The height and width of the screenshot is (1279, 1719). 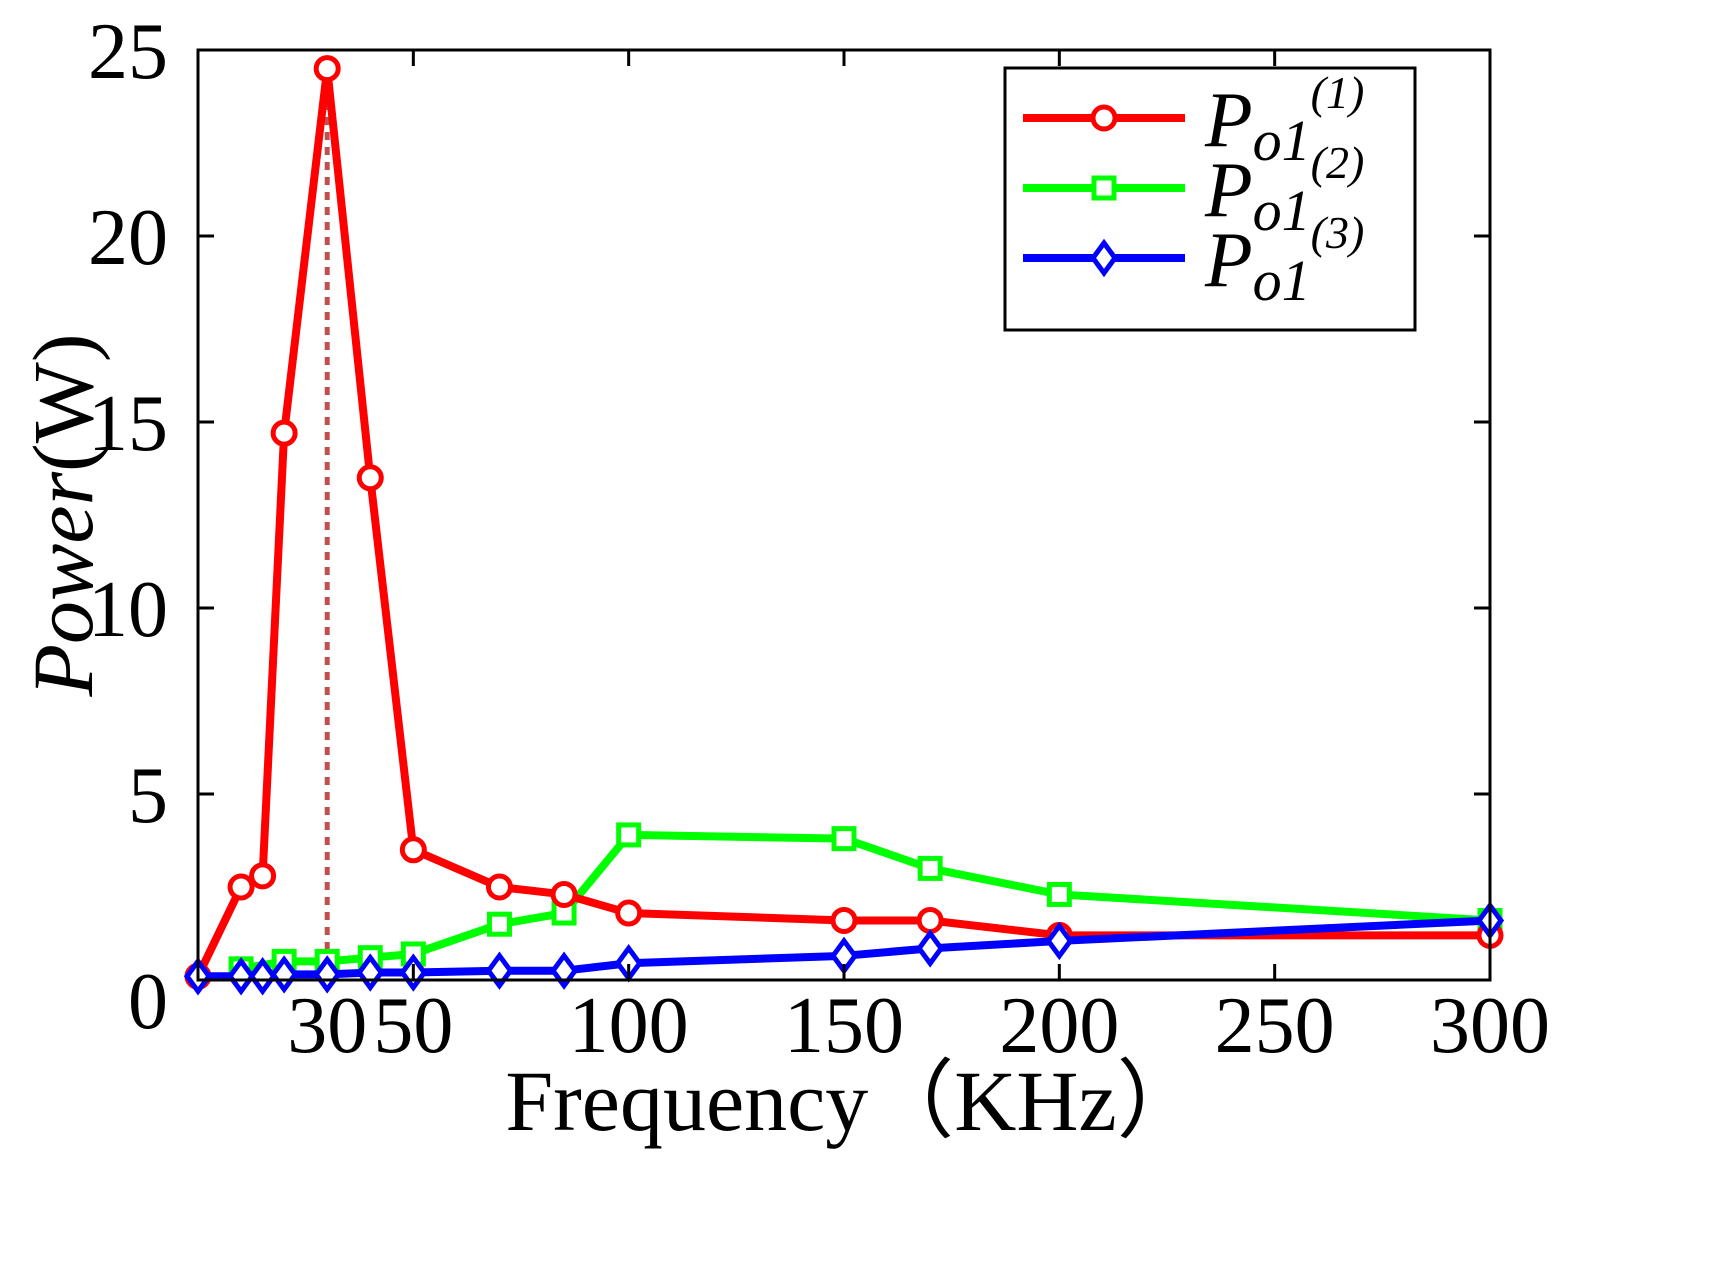 What do you see at coordinates (128, 610) in the screenshot?
I see `y-tick-label: 10` at bounding box center [128, 610].